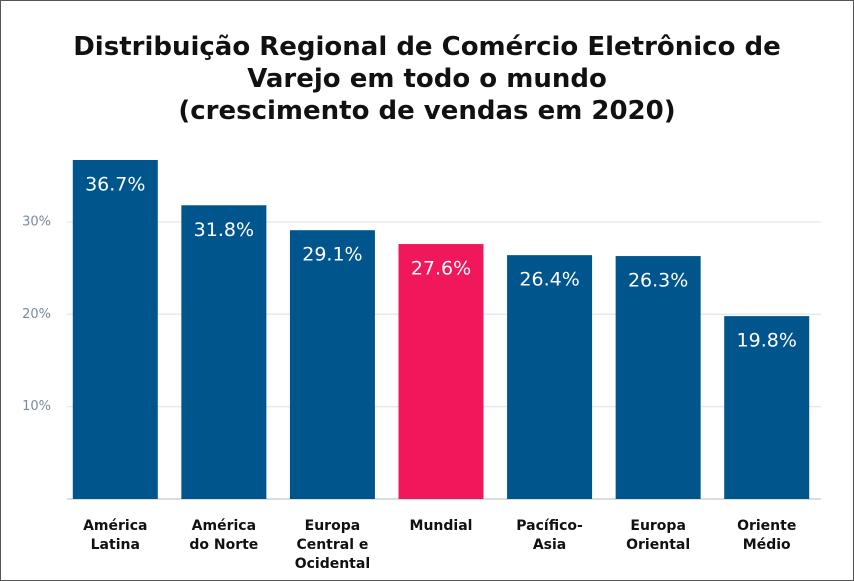  What do you see at coordinates (332, 545) in the screenshot?
I see `x-tick-label: Europa Central e Ocidental` at bounding box center [332, 545].